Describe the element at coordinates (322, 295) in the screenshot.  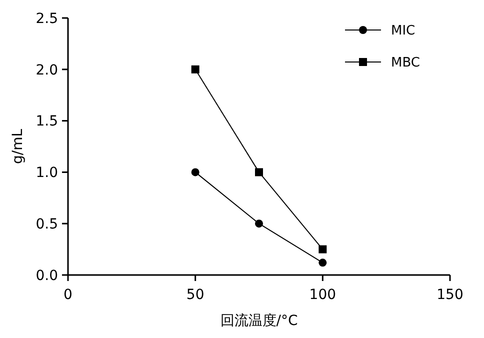
I see `x-tick-label: 100` at that location.